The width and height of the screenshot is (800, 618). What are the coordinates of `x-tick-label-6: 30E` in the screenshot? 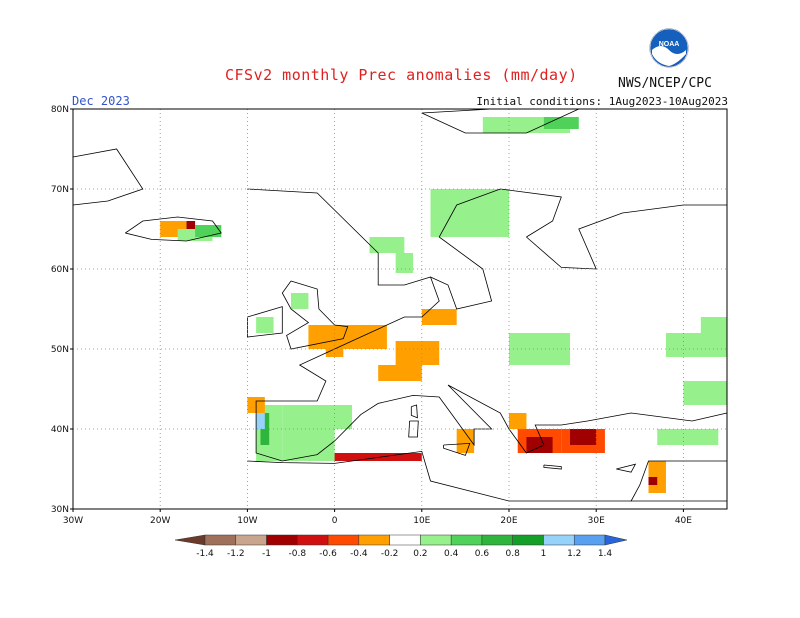 It's located at (596, 521).